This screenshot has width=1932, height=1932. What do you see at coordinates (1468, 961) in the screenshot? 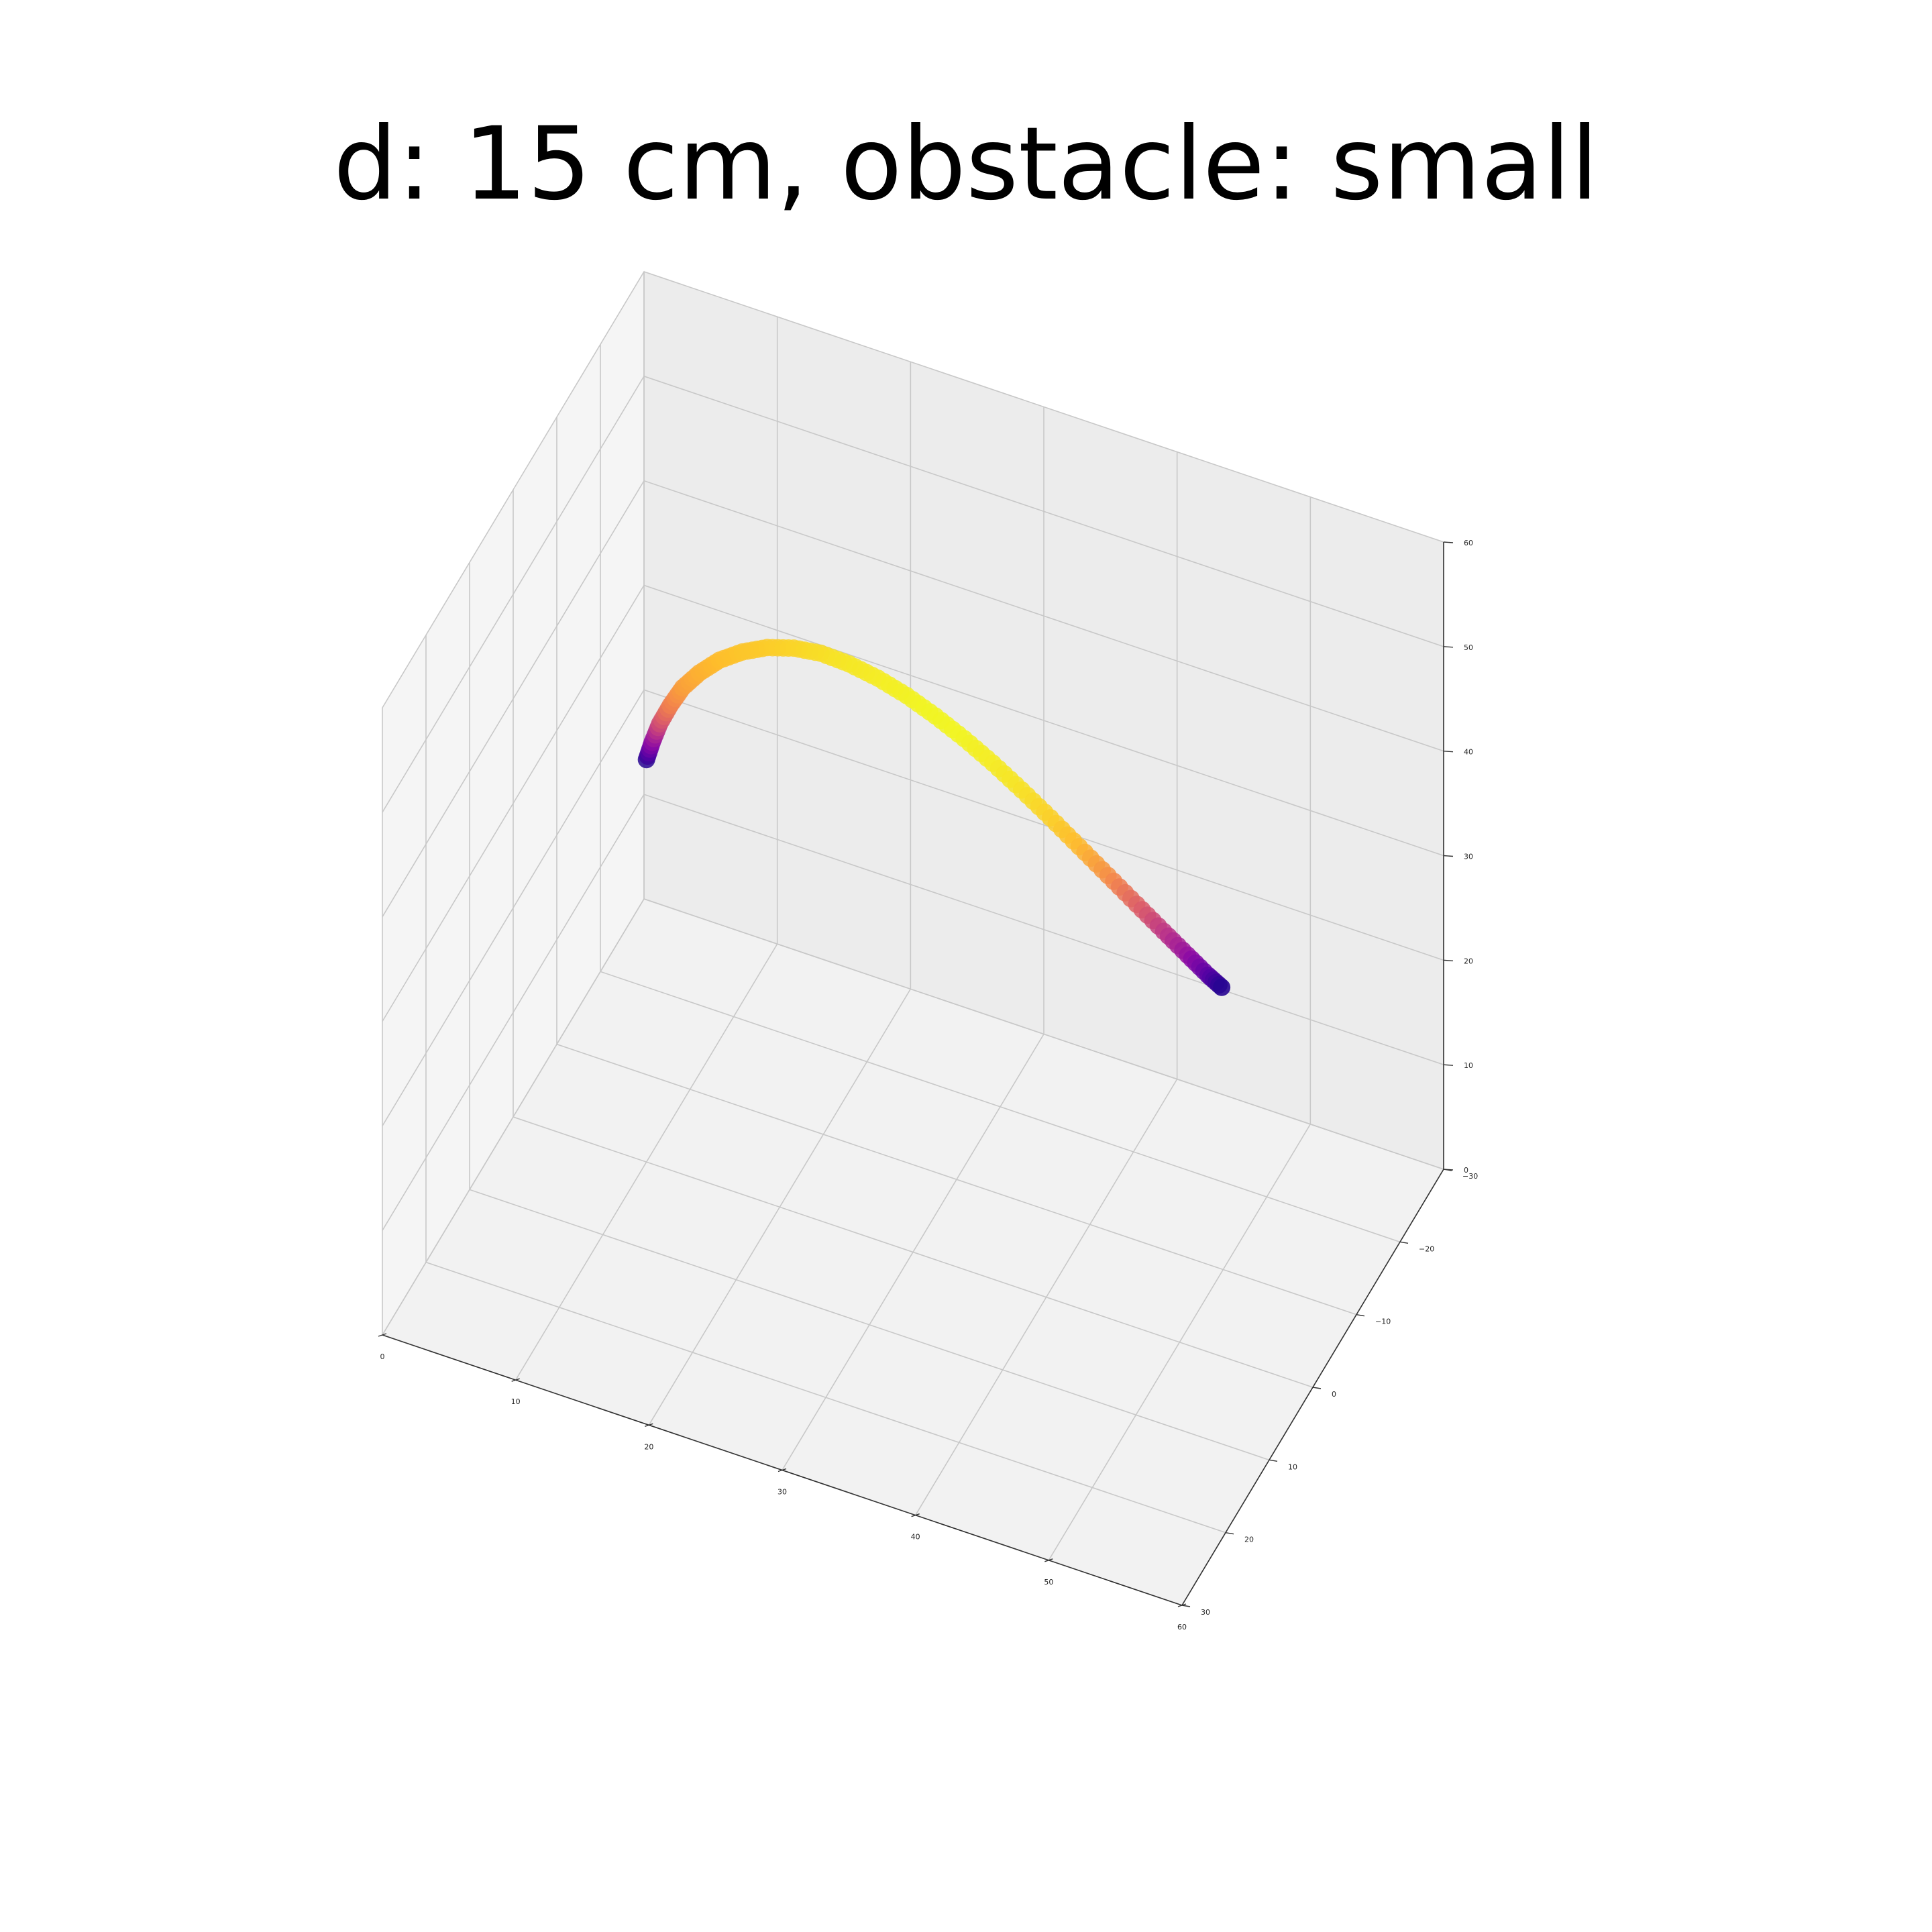
I see `z-tick-label: 20` at bounding box center [1468, 961].